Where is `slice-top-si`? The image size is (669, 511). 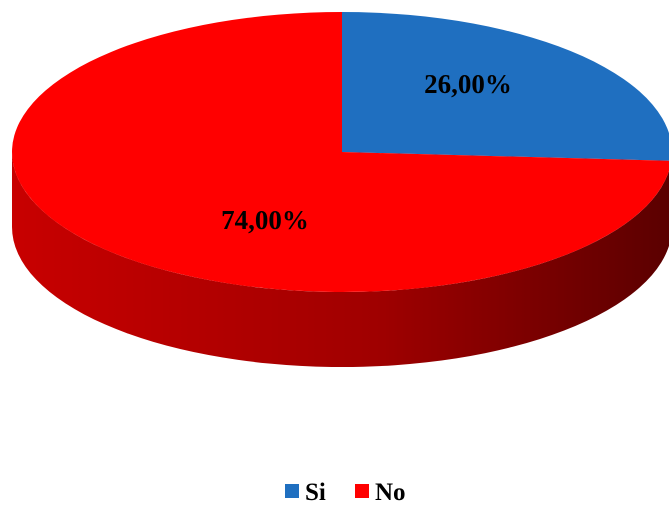
slice-top-si is located at coordinates (505, 86).